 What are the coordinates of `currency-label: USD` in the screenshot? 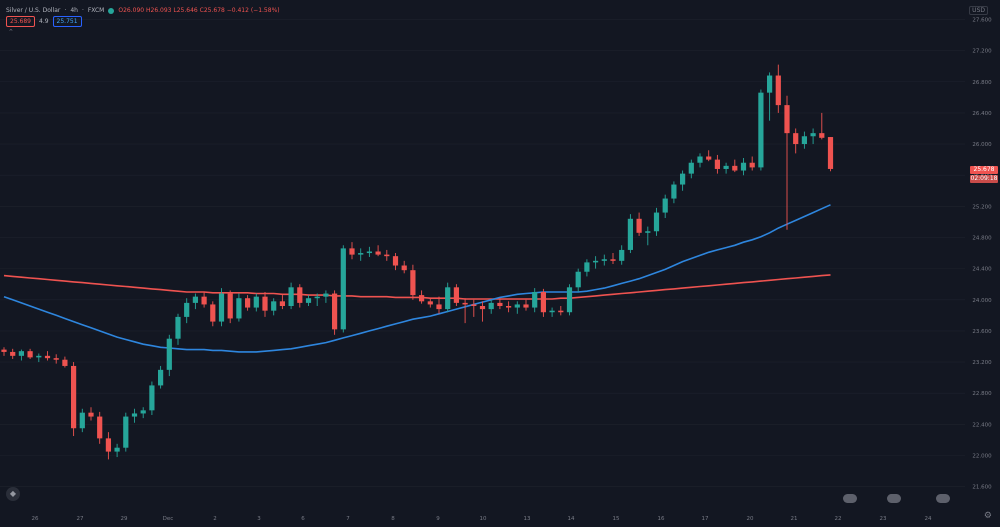 It's located at (978, 10).